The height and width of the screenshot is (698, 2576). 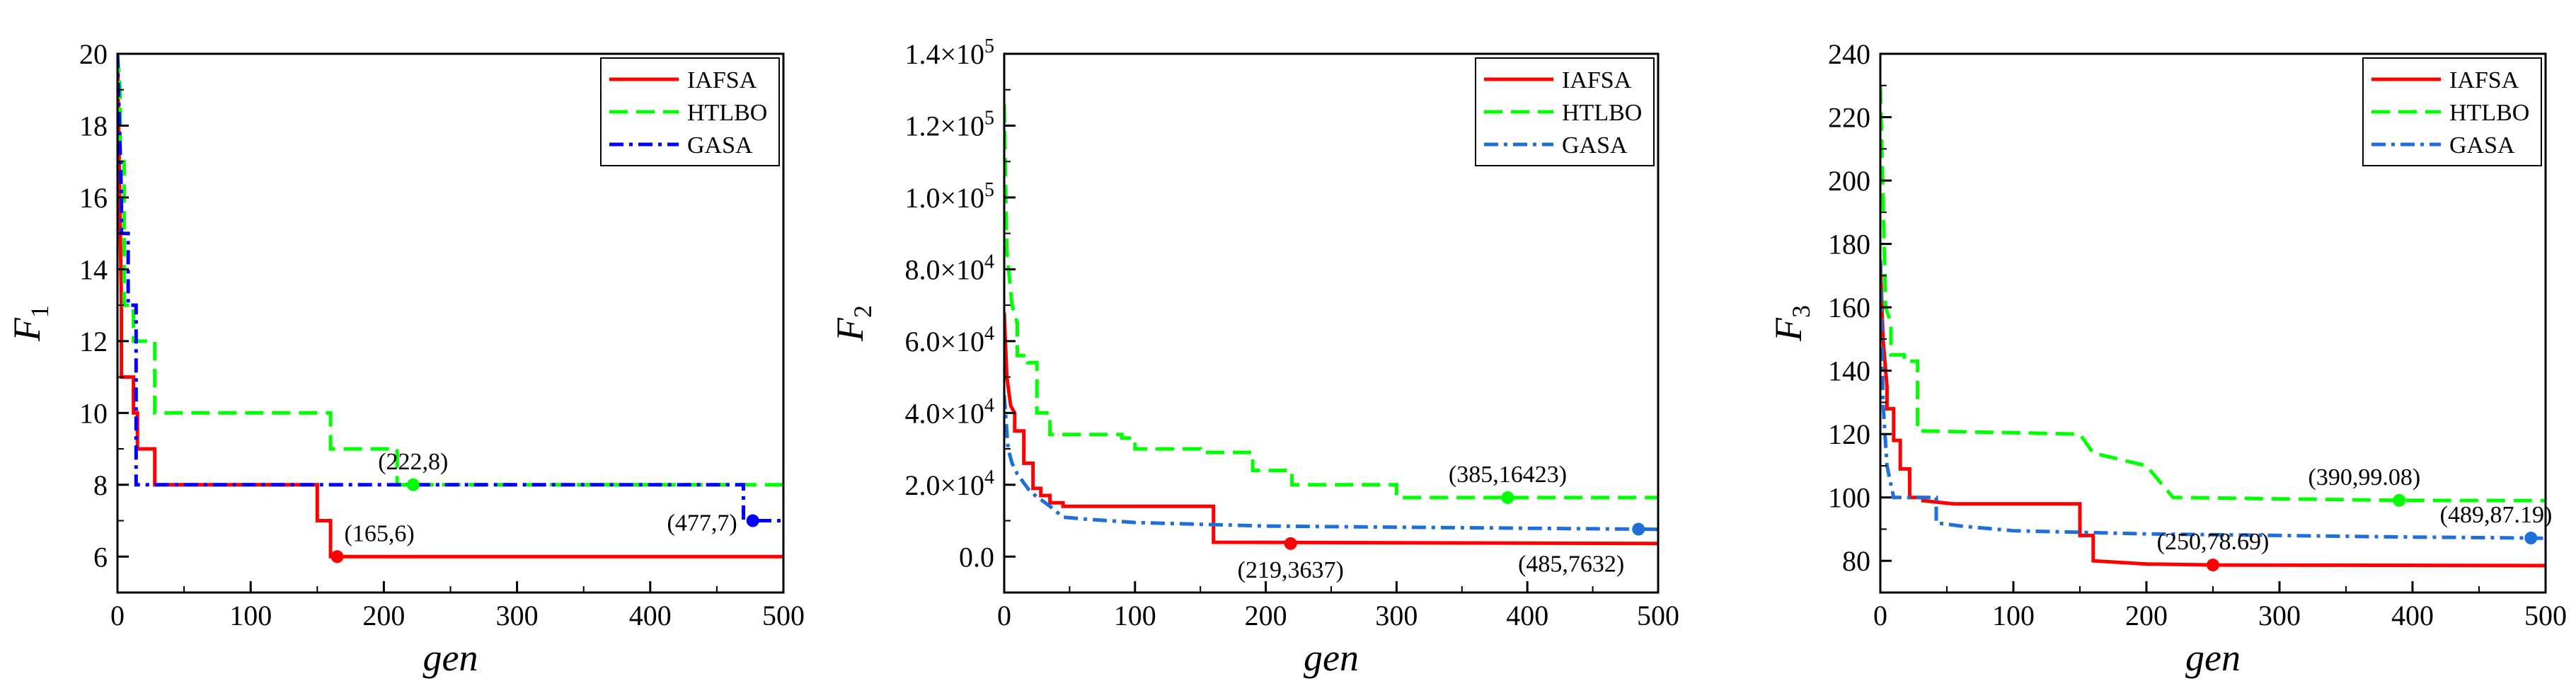 What do you see at coordinates (1571, 564) in the screenshot?
I see `data-label: (485,7632)` at bounding box center [1571, 564].